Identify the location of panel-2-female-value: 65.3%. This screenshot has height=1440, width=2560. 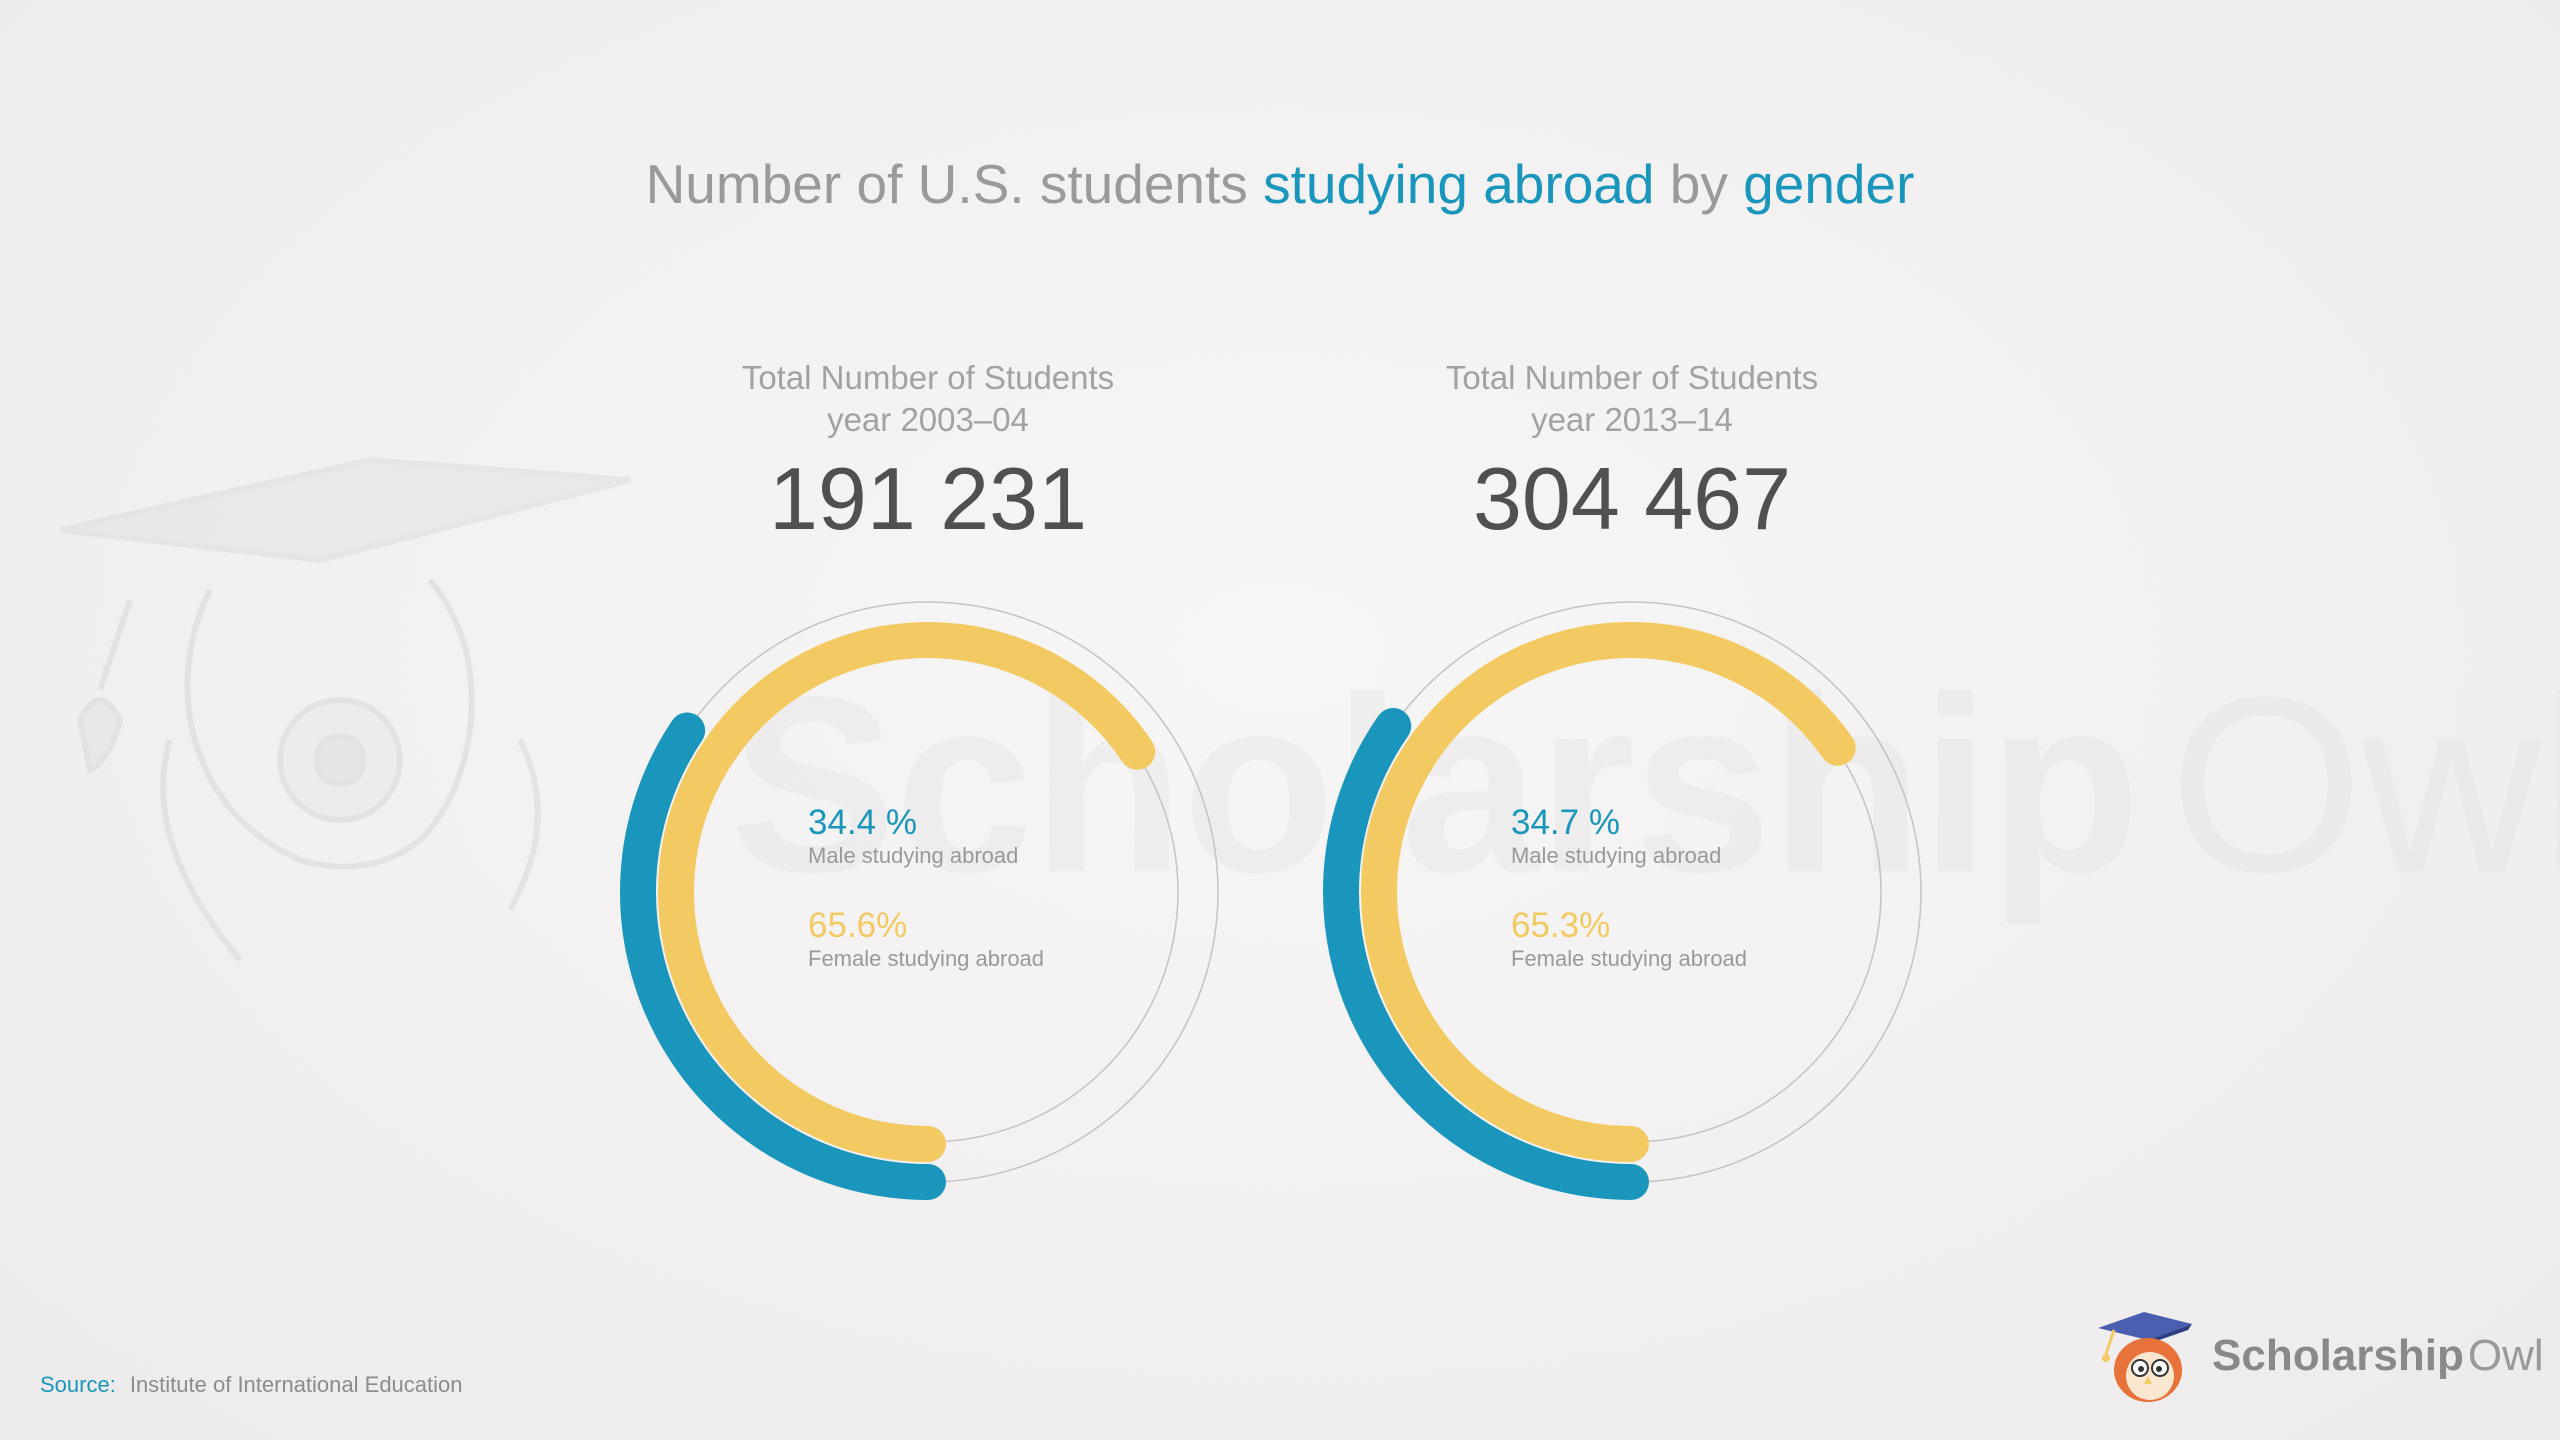
(1561, 925).